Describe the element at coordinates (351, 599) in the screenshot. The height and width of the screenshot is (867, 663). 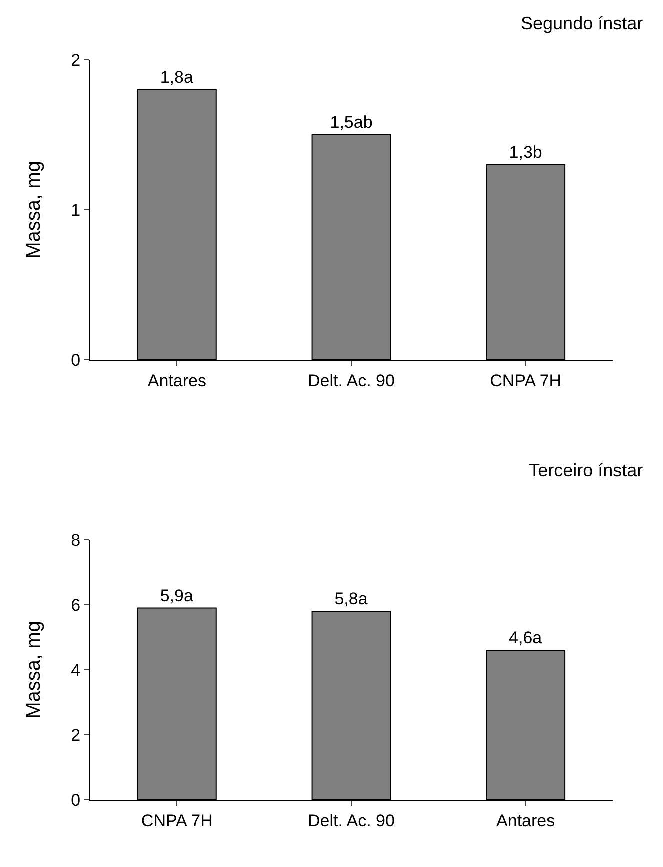
I see `data-label: 5,8a` at that location.